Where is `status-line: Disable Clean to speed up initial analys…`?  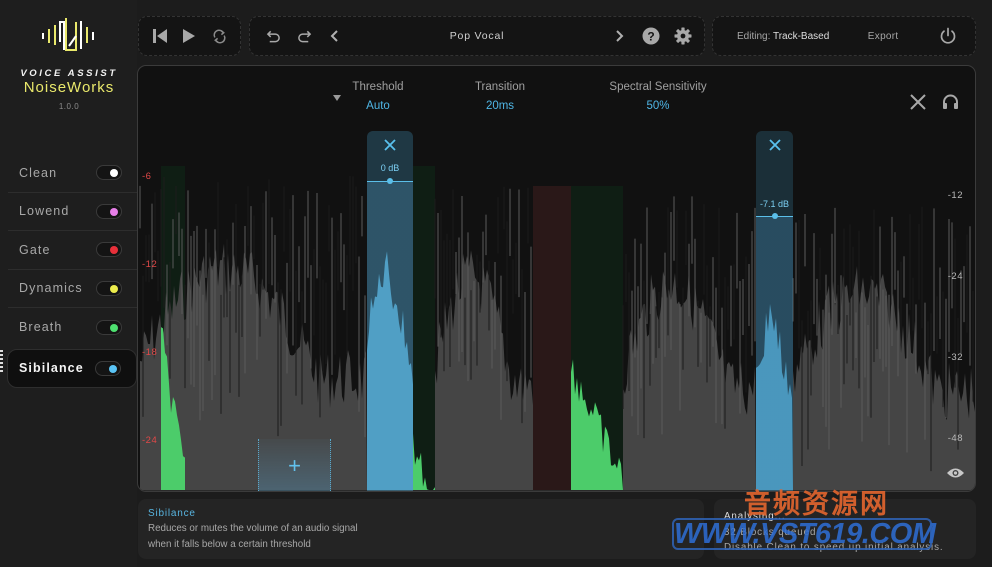 status-line: Disable Clean to speed up initial analys… is located at coordinates (834, 547).